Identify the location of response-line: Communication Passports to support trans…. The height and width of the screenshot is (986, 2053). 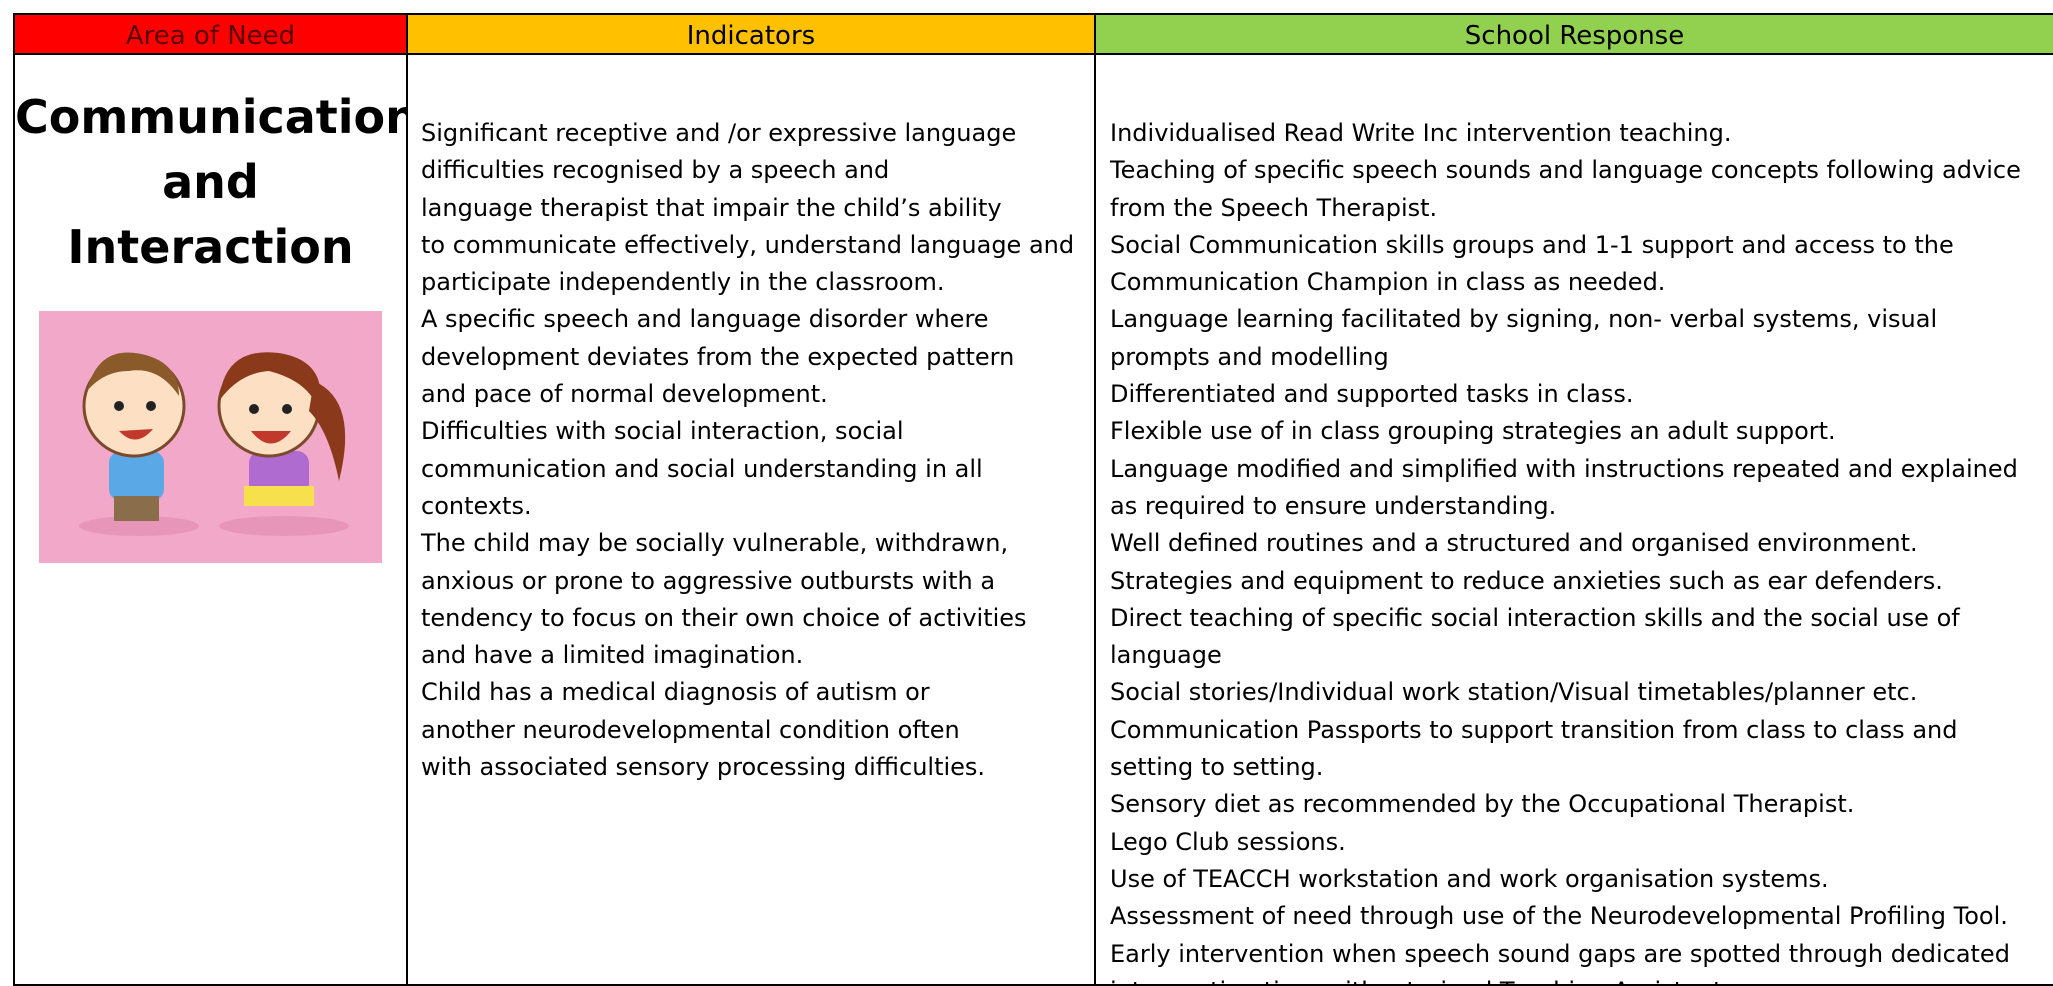
(1534, 729).